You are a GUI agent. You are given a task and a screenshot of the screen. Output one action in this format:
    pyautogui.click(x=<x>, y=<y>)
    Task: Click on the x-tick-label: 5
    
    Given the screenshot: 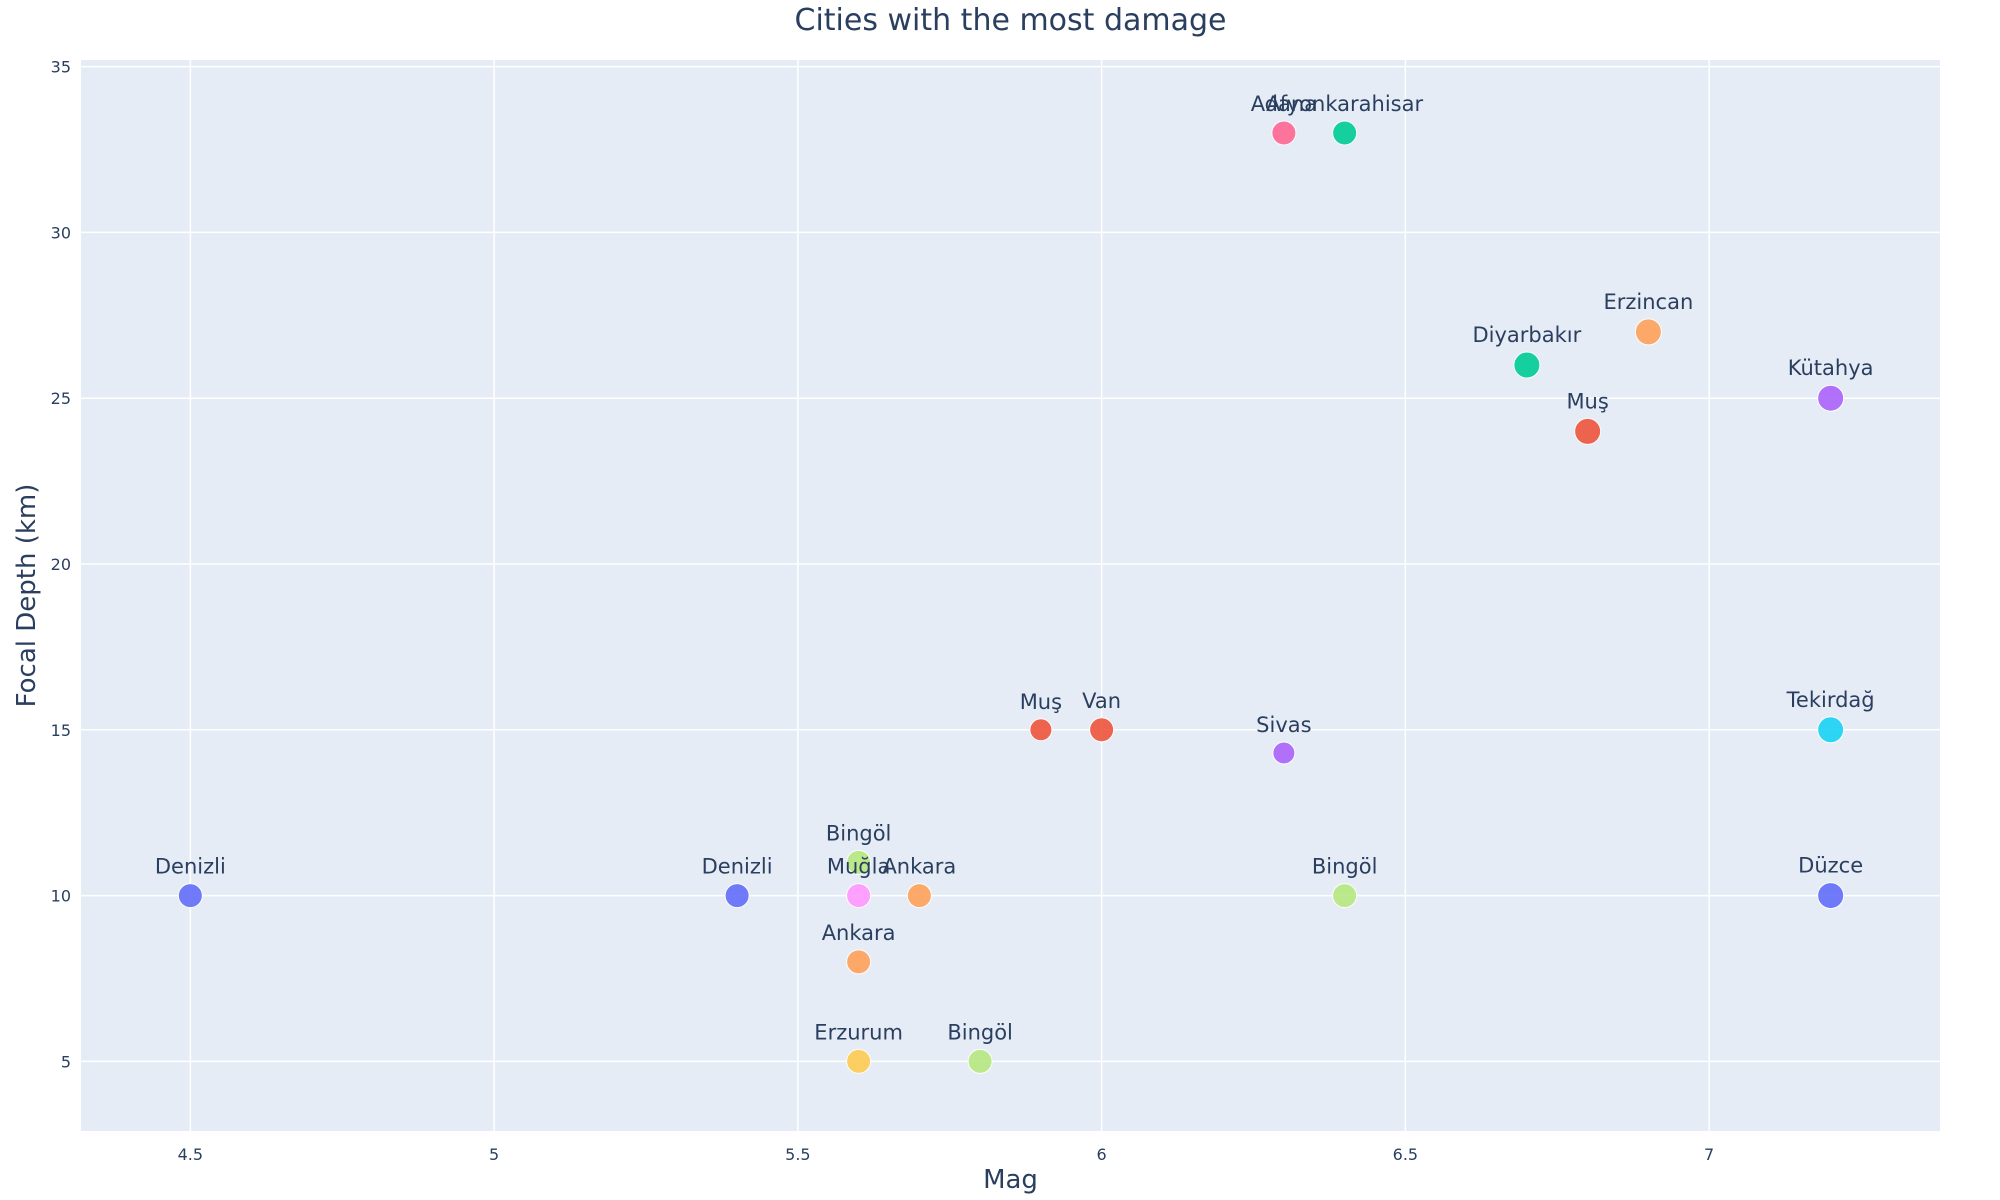 What is the action you would take?
    pyautogui.click(x=494, y=1154)
    